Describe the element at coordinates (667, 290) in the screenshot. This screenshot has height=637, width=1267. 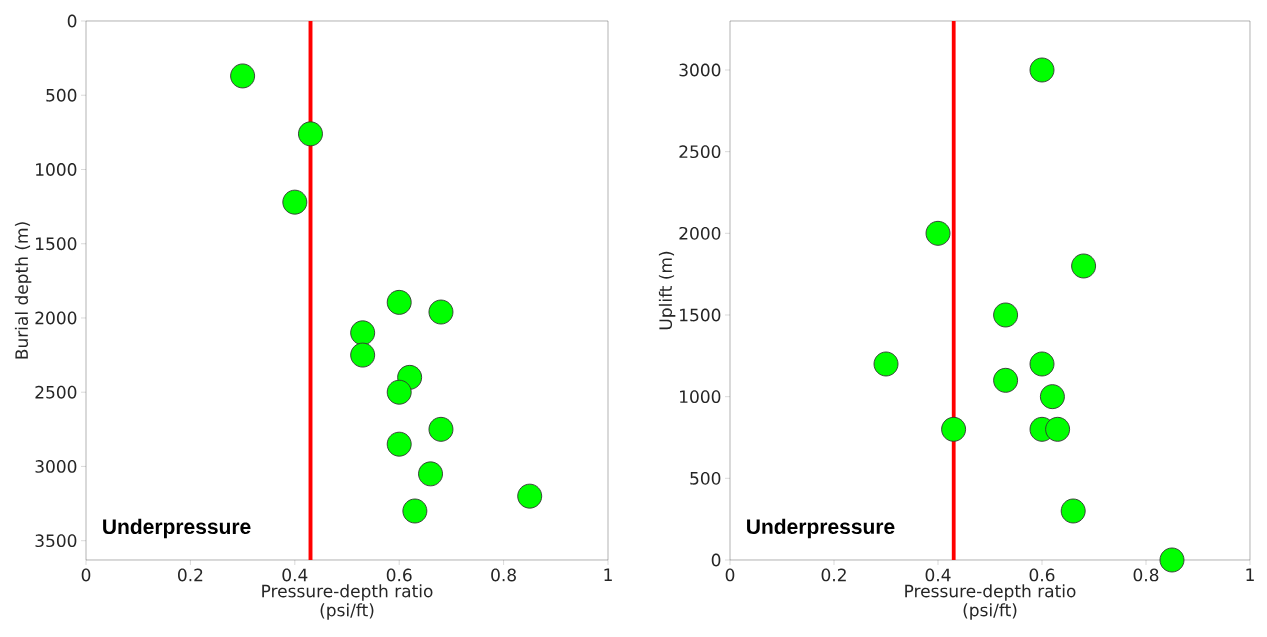
I see `y-axis-title: Uplift (m)` at that location.